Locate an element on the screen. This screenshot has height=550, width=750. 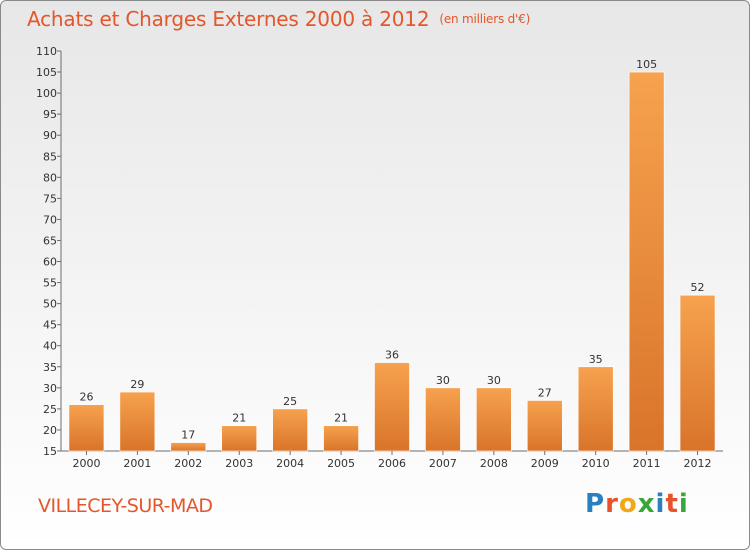
y-tick-label: 20 is located at coordinates (50, 430).